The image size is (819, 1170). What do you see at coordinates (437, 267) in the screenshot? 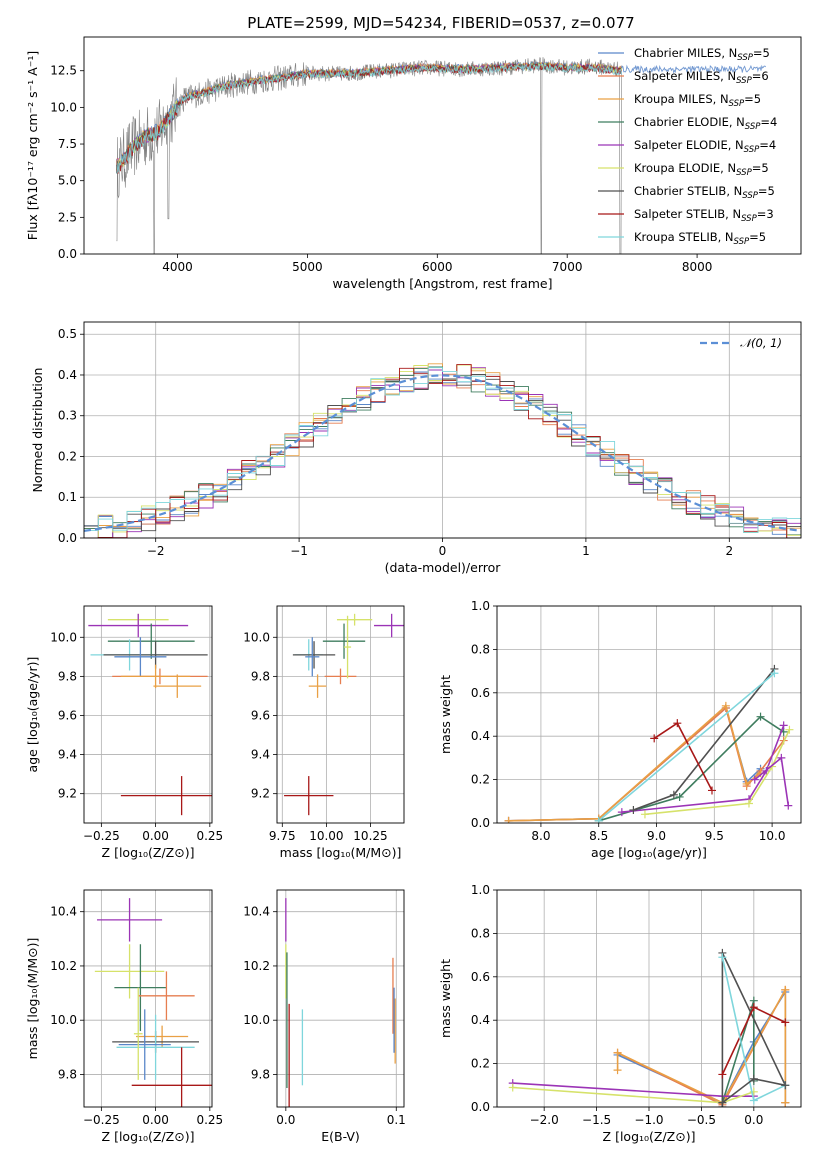
I see `x-tick-label: 6000` at bounding box center [437, 267].